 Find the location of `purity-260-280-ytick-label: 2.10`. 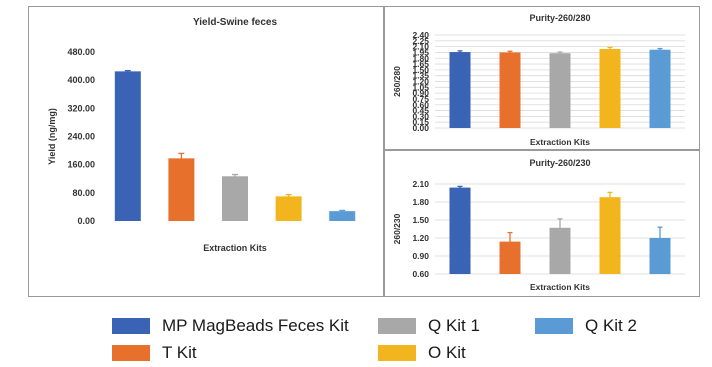

purity-260-280-ytick-label: 2.10 is located at coordinates (420, 47).